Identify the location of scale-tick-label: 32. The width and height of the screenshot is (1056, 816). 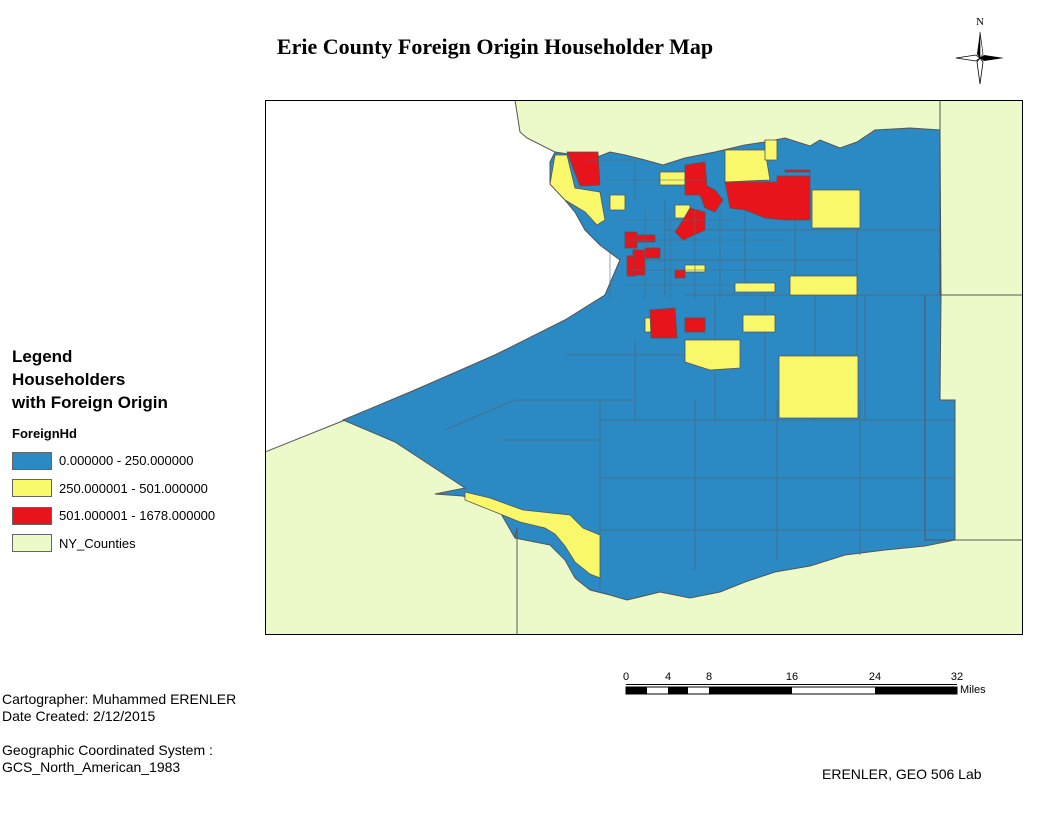
(957, 677).